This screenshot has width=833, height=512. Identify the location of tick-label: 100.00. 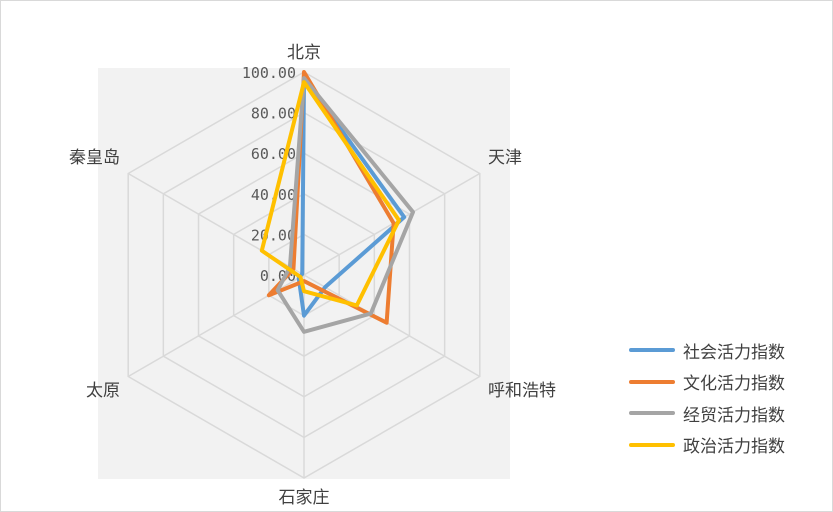
(269, 73).